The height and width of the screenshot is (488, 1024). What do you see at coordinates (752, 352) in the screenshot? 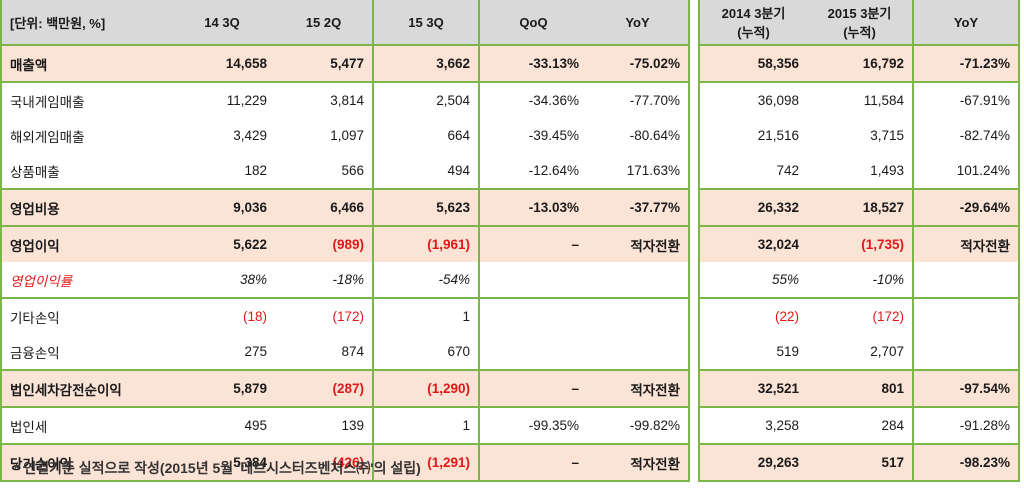
I see `cell-2014: 519` at bounding box center [752, 352].